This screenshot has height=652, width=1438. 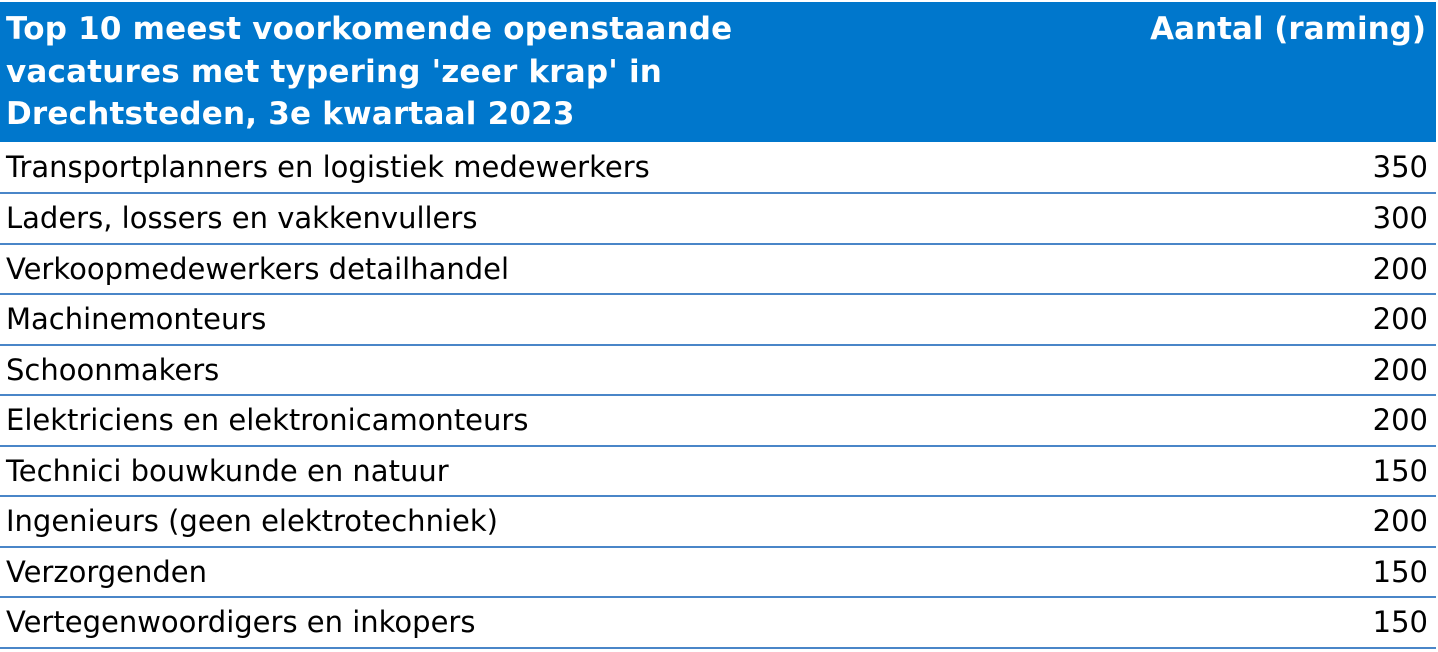 What do you see at coordinates (1288, 29) in the screenshot?
I see `value-column-header: Aantal (raming)` at bounding box center [1288, 29].